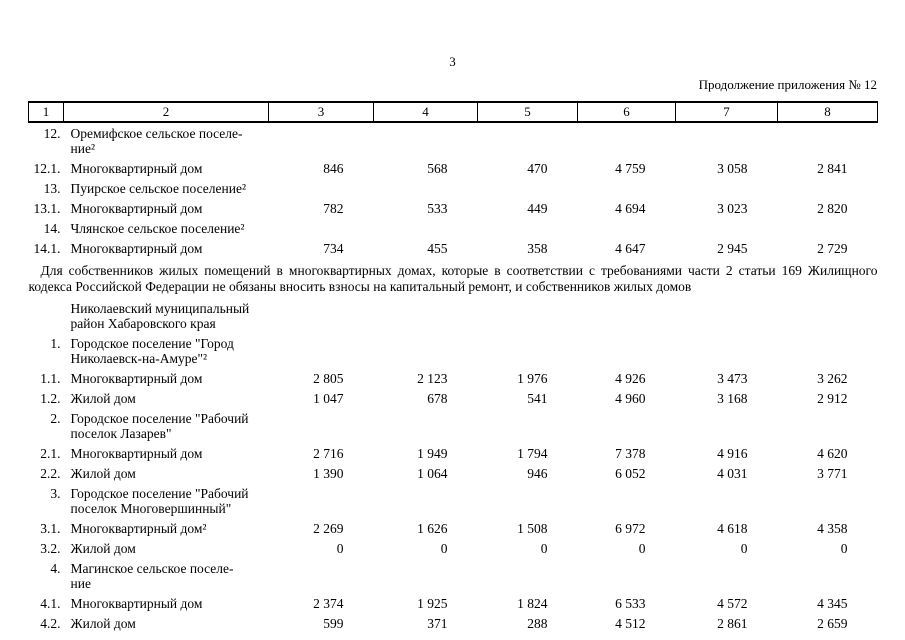 The height and width of the screenshot is (640, 905). What do you see at coordinates (532, 603) in the screenshot?
I see `cell-value: 1 824` at bounding box center [532, 603].